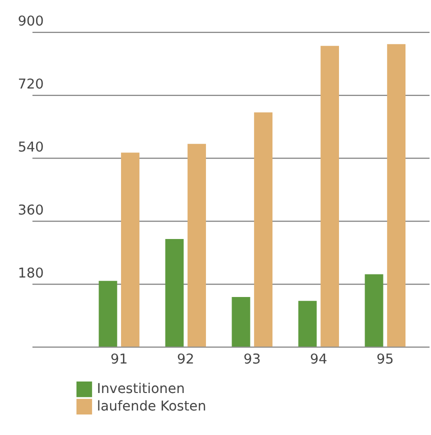 The height and width of the screenshot is (435, 431). Describe the element at coordinates (31, 148) in the screenshot. I see `y-tick-label: 540` at that location.